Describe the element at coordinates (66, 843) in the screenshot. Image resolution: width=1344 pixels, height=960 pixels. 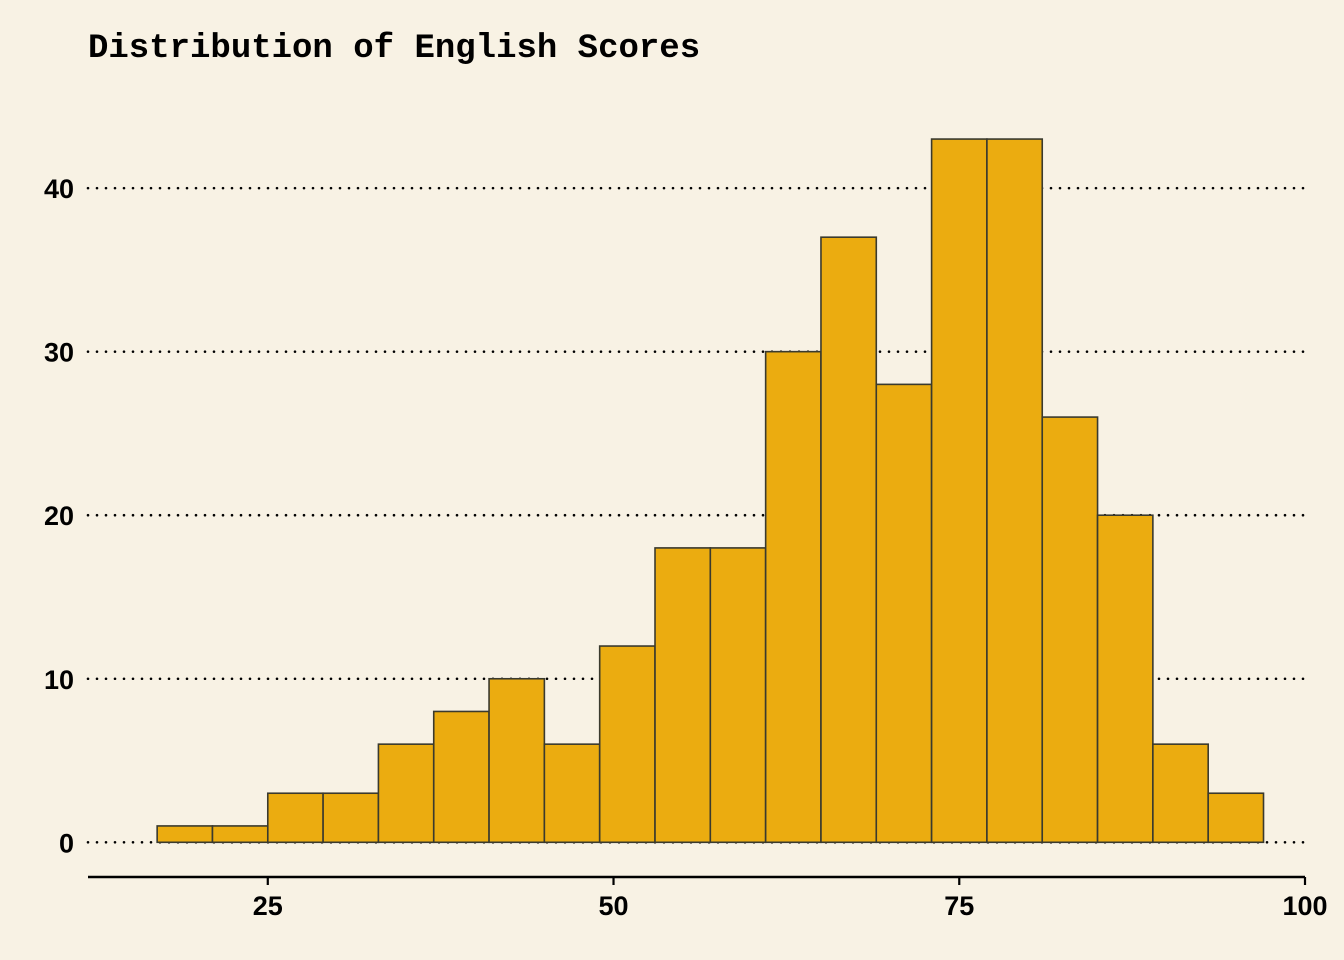
I see `y-tick-label: 0` at that location.